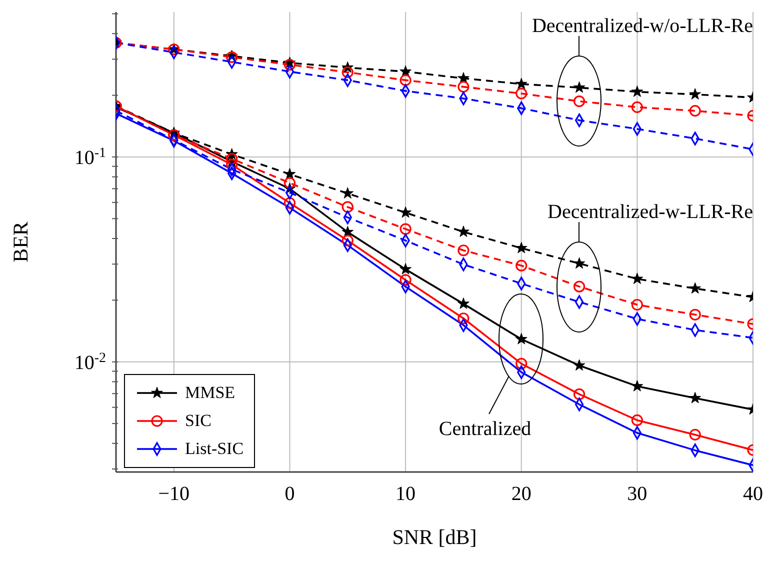  I want to click on y-tick-label: 10$^{-1}$, so click(90, 157).